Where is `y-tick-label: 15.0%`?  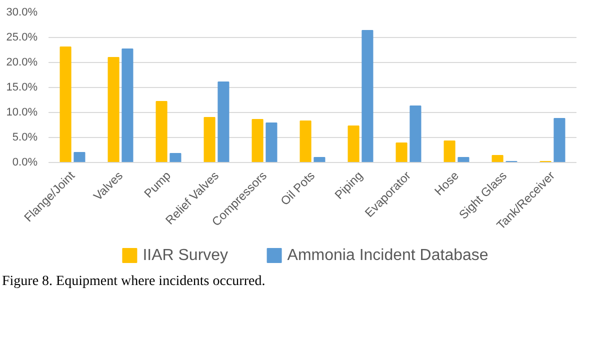
y-tick-label: 15.0% is located at coordinates (22, 88).